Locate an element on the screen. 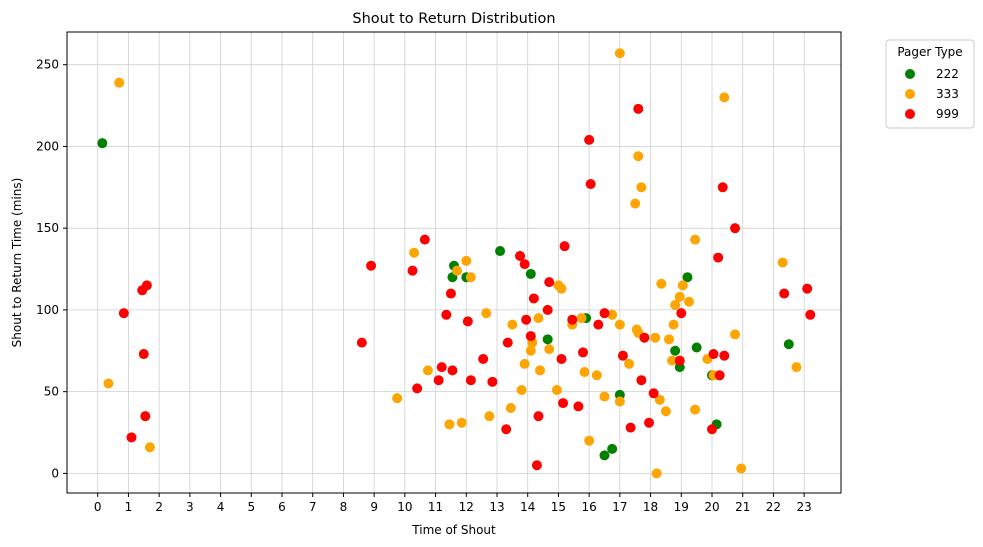 This screenshot has height=547, width=983. x-tick-label: 2 is located at coordinates (159, 507).